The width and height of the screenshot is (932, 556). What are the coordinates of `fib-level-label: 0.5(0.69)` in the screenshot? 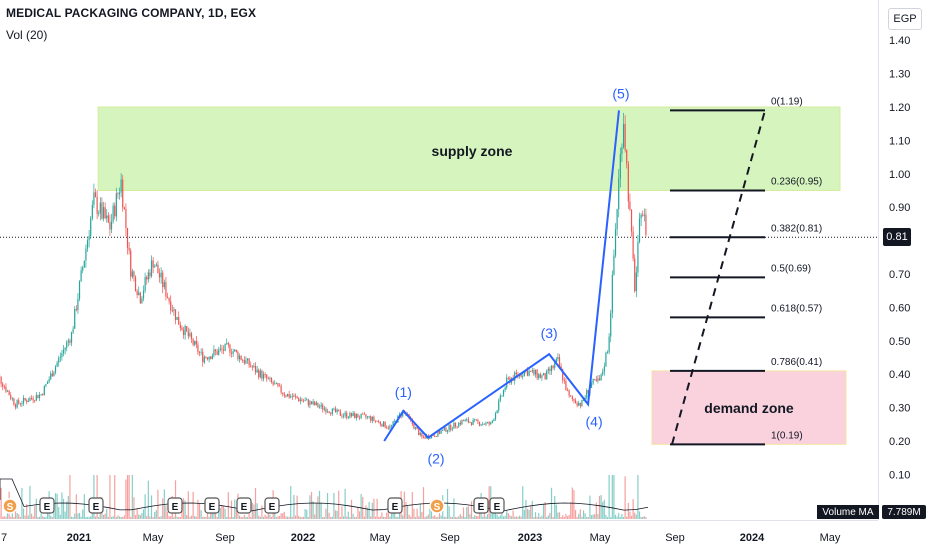 It's located at (791, 268).